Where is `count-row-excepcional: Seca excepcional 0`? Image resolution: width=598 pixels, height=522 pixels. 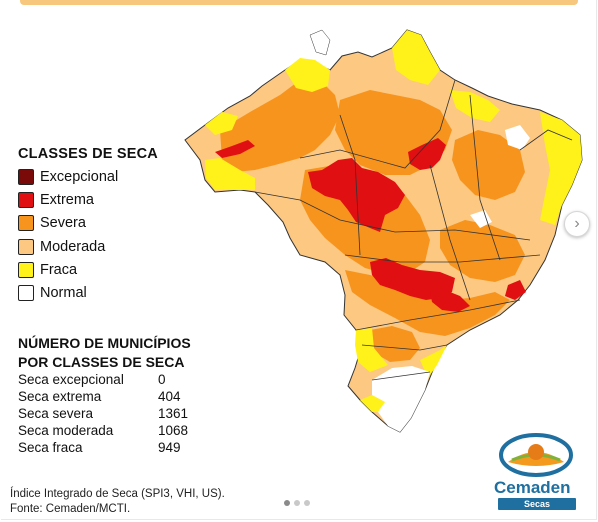
count-row-excepcional: Seca excepcional 0 is located at coordinates (92, 379).